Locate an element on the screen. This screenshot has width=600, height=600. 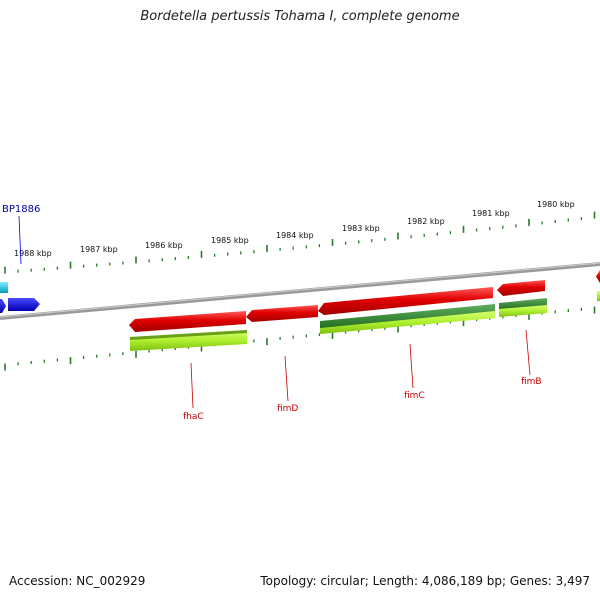
blue-feature-bp1886 is located at coordinates (24, 304).